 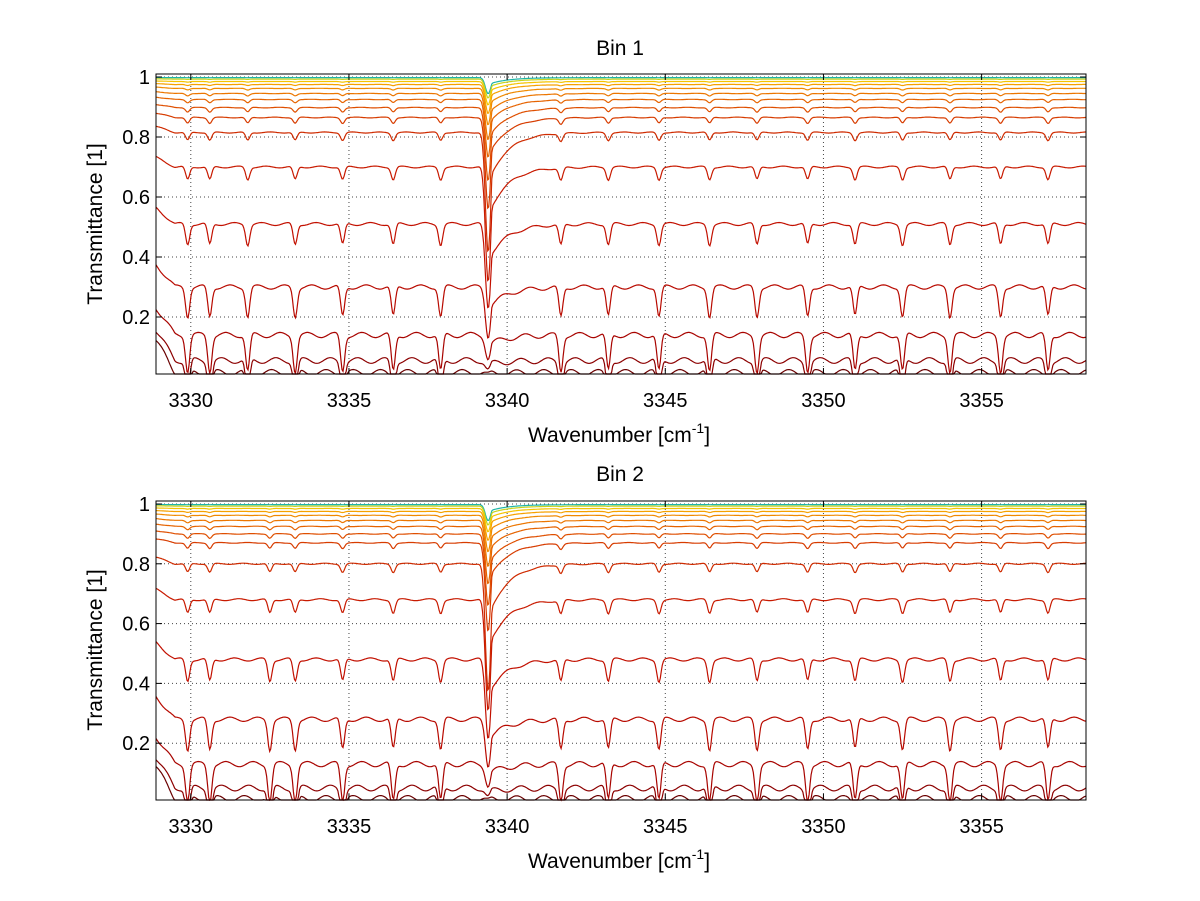 I want to click on chart-title: Bin 2, so click(x=620, y=474).